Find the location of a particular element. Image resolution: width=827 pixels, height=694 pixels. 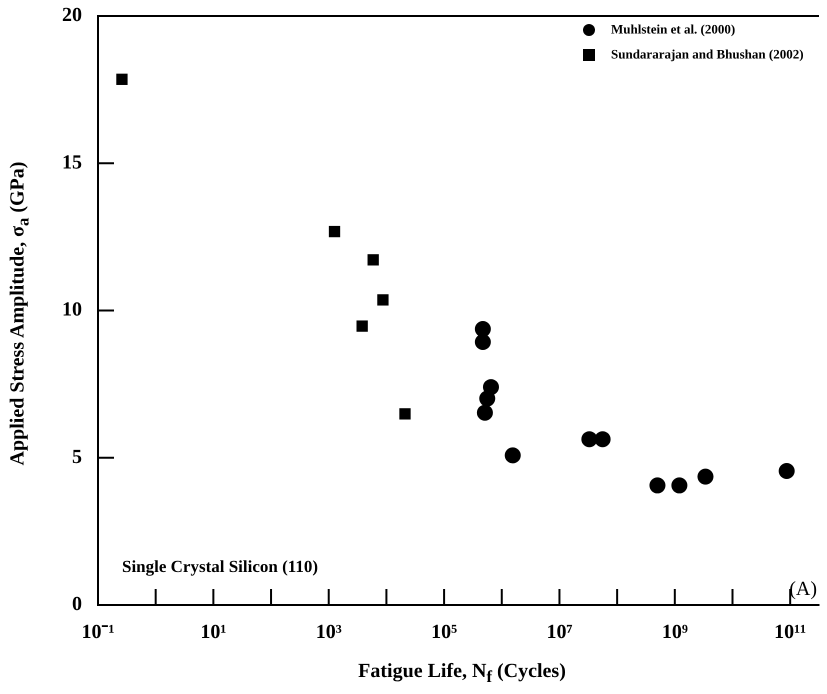

x-tick-label: 10¹ is located at coordinates (213, 632).